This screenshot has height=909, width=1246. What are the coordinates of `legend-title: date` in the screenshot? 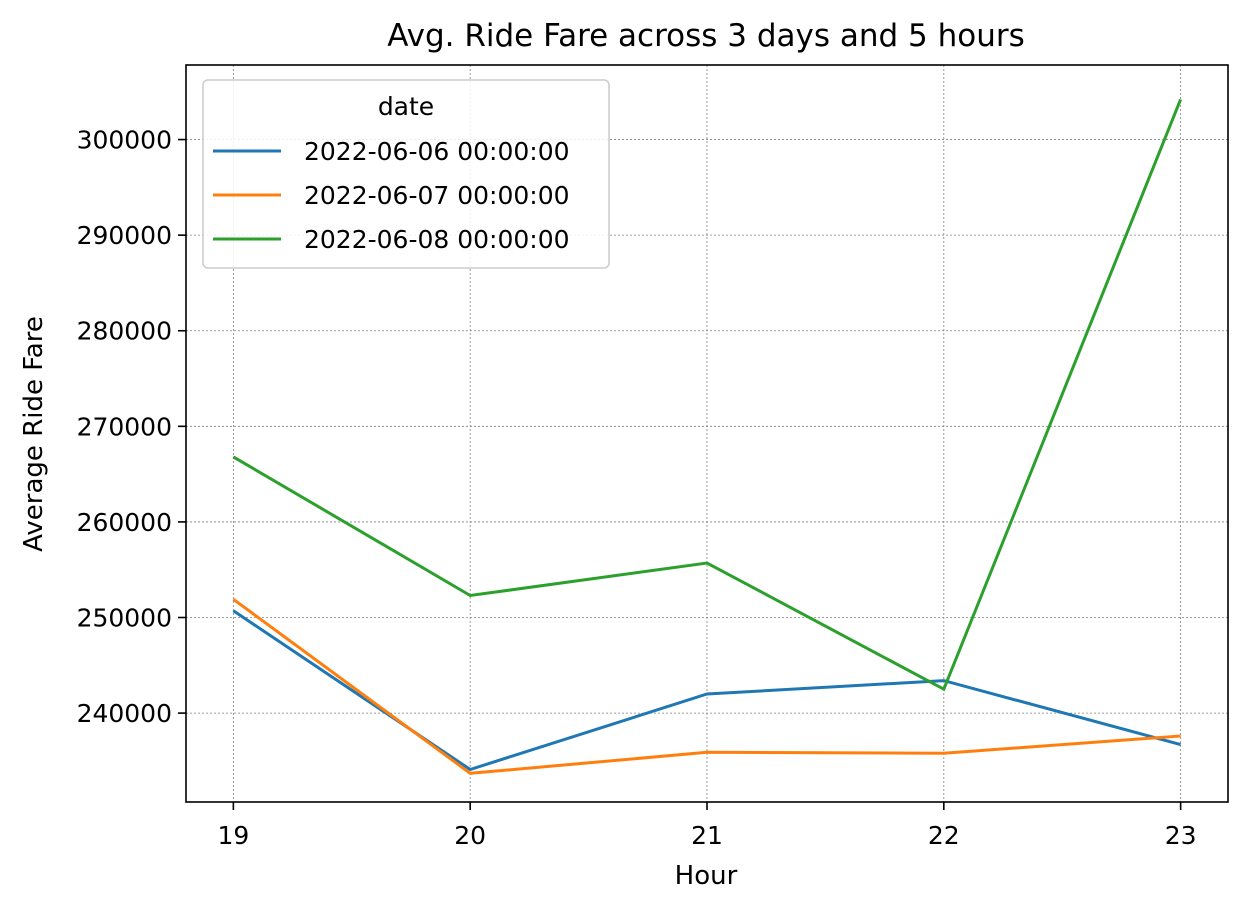 It's located at (406, 106).